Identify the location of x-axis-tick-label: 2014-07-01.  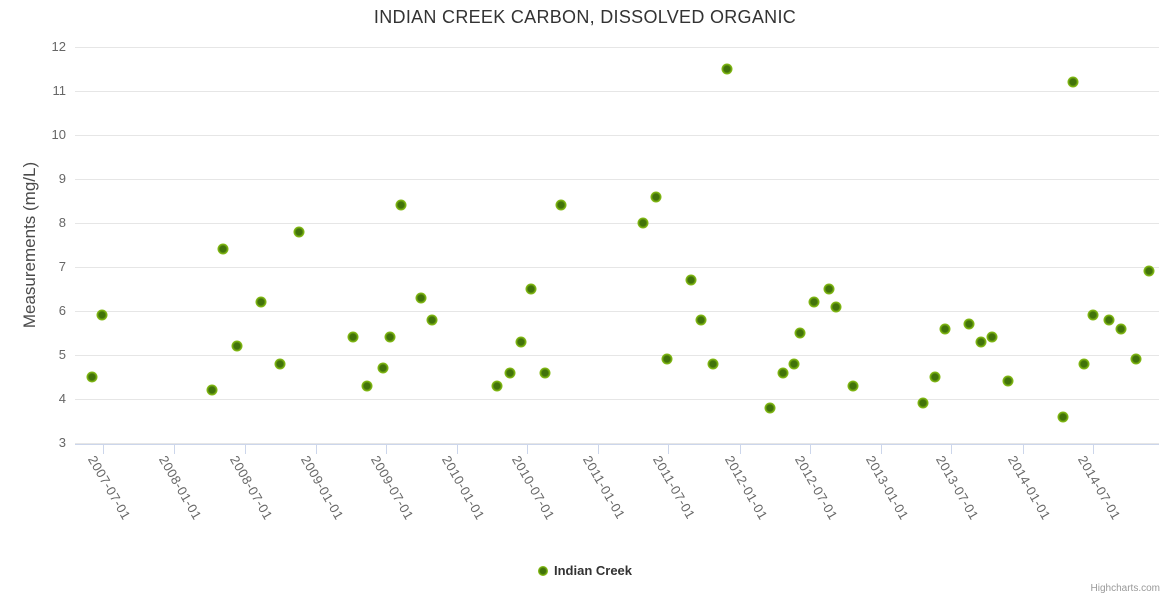
(1099, 488).